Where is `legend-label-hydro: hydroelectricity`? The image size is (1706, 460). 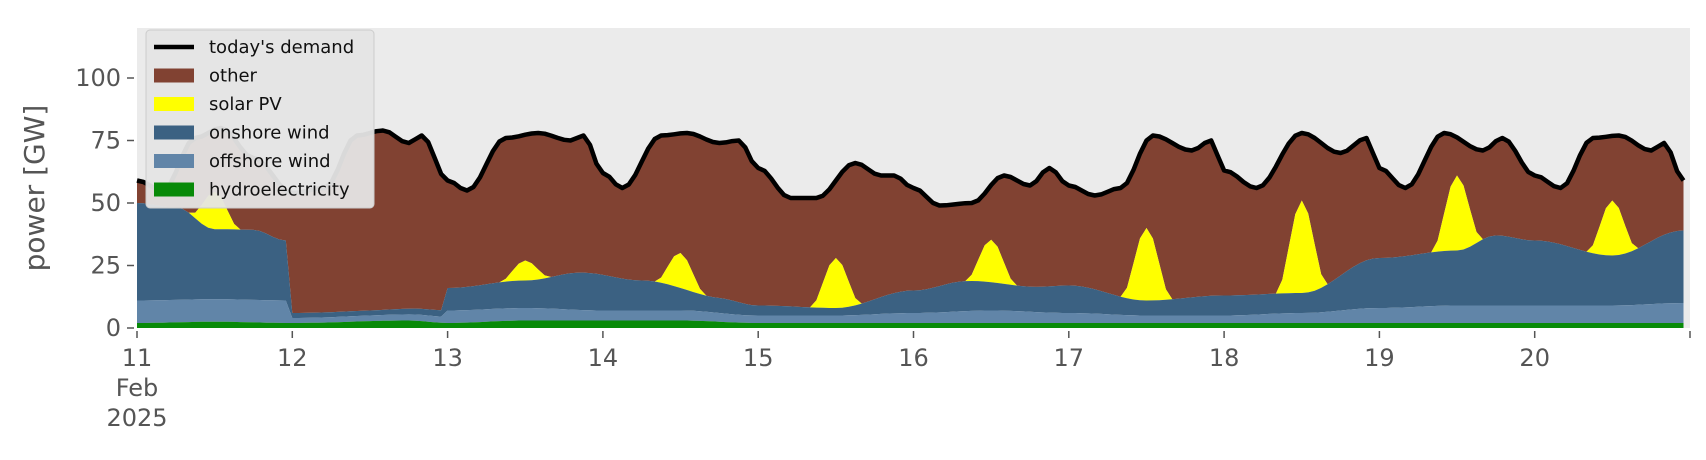 legend-label-hydro: hydroelectricity is located at coordinates (279, 190).